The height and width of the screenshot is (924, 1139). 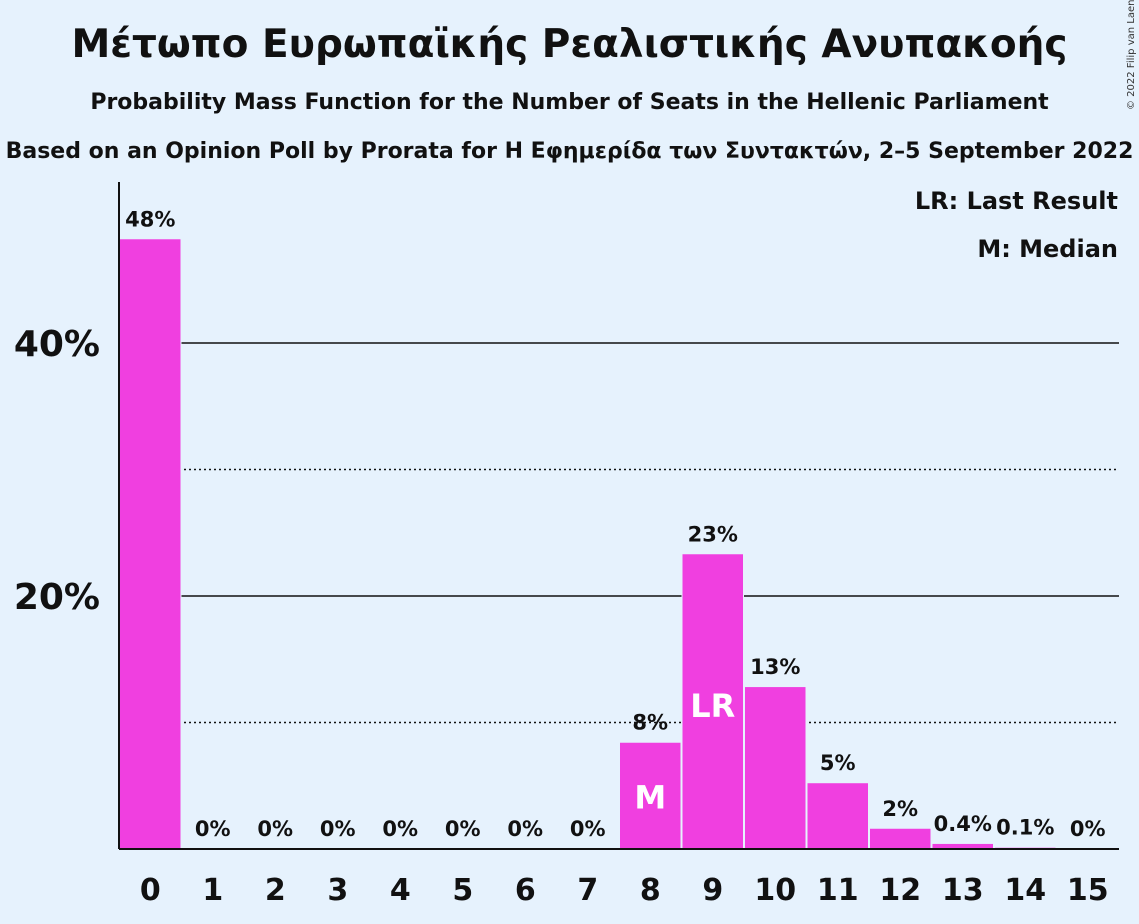 What do you see at coordinates (775, 890) in the screenshot?
I see `x-tick-label: 10` at bounding box center [775, 890].